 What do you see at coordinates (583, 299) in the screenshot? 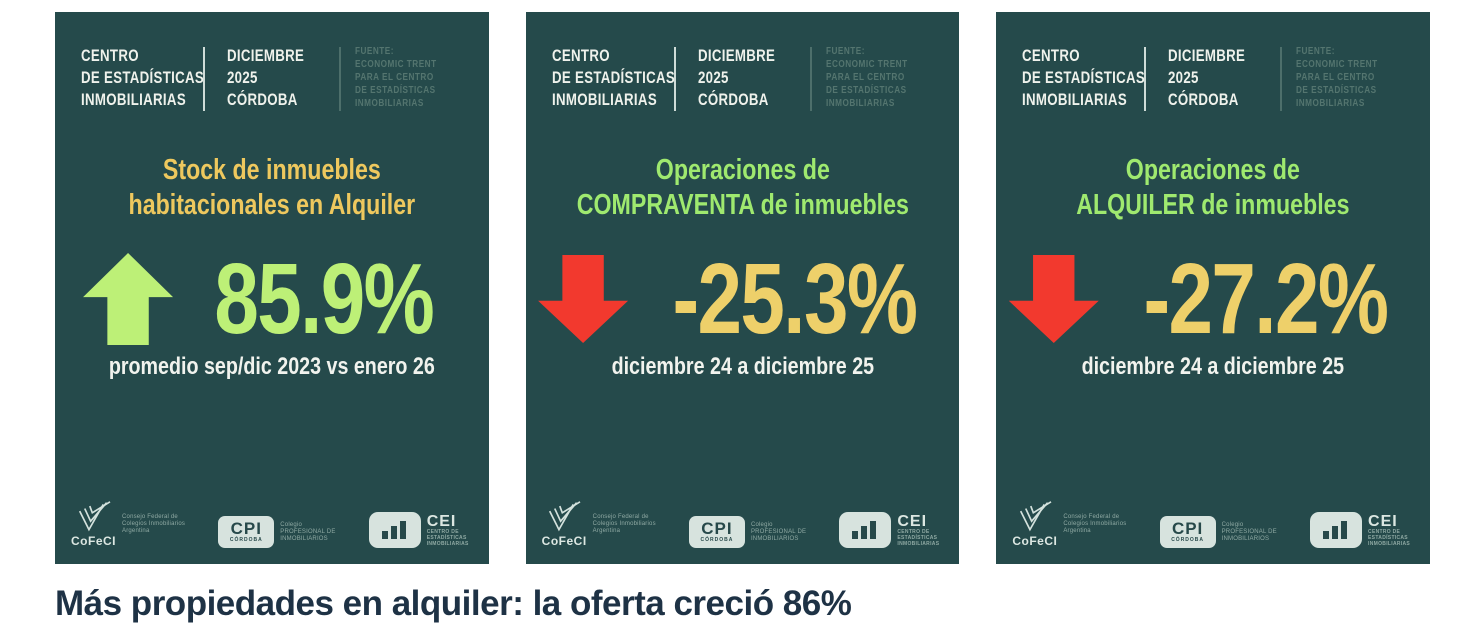
I see `down-arrow-icon` at bounding box center [583, 299].